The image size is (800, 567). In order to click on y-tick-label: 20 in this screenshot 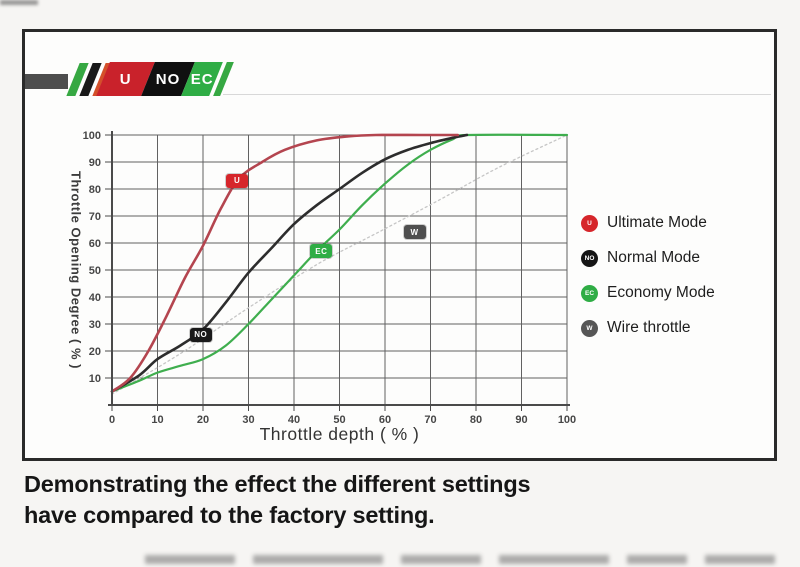, I will do `click(95, 352)`.